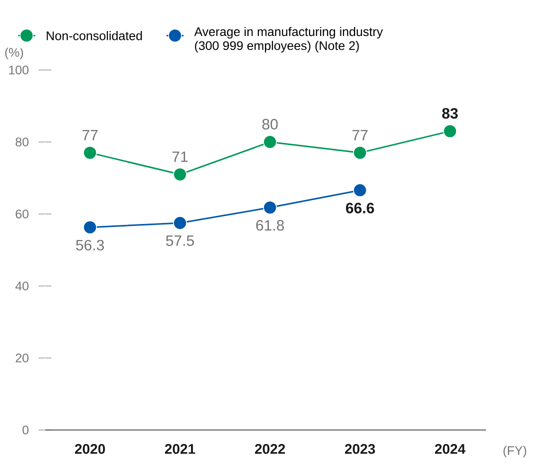  Describe the element at coordinates (89, 449) in the screenshot. I see `x-tick-label: 2020` at that location.